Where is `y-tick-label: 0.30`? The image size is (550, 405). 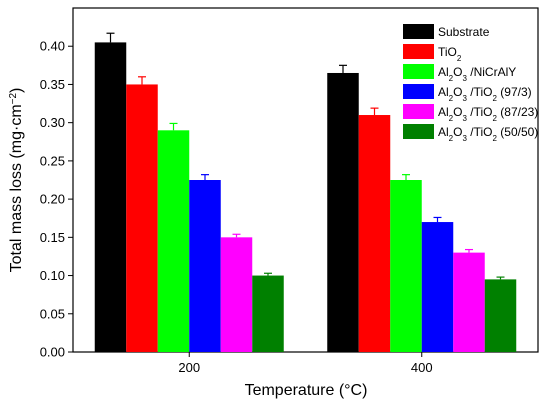
y-tick-label: 0.30 is located at coordinates (52, 122).